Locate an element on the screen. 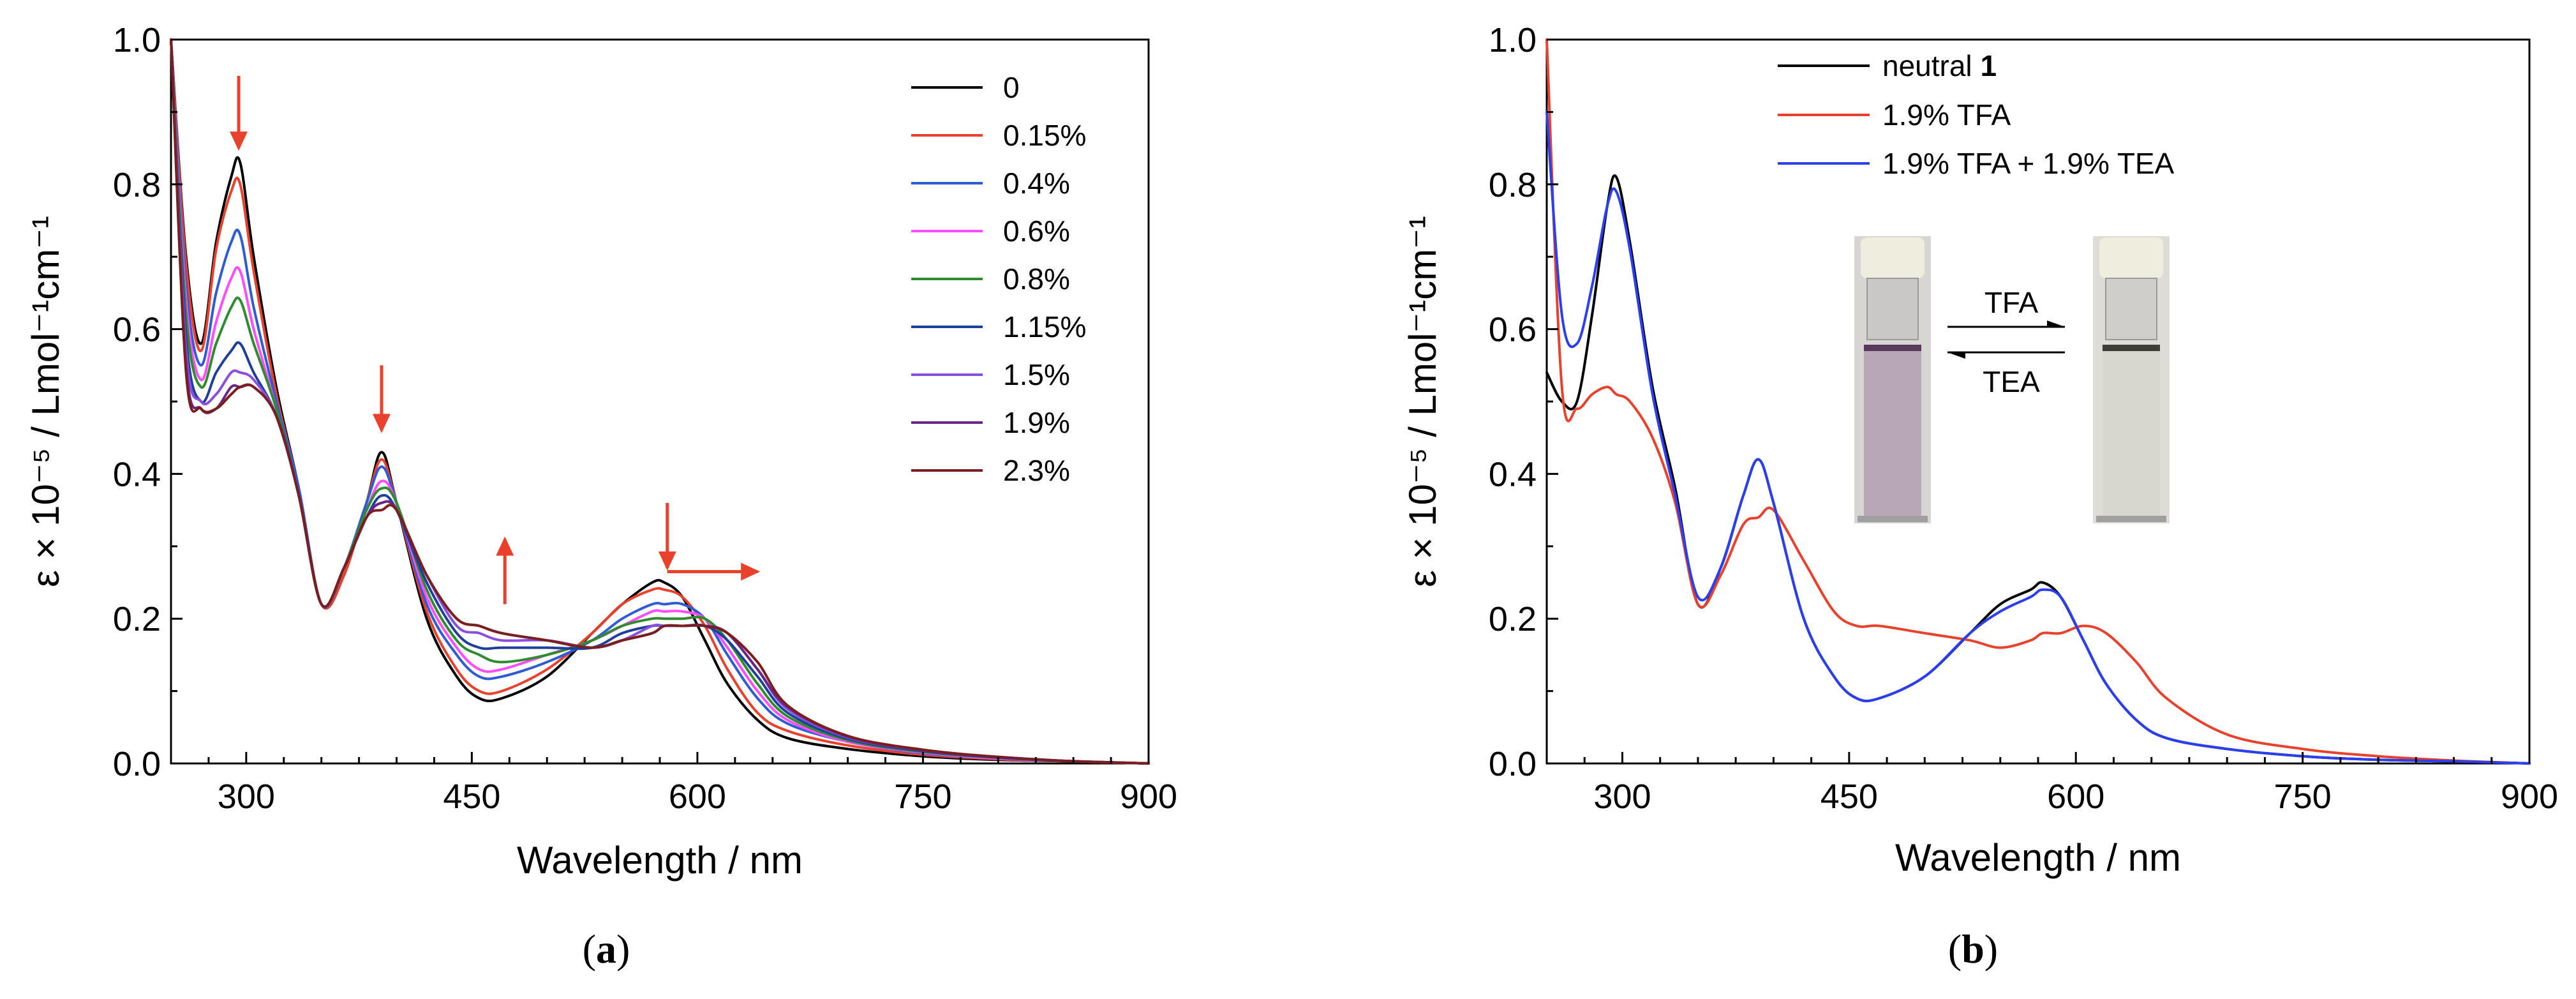  panel-a-legend: 0 0.15% 0.4% 0.6% 0.8% 1.15% is located at coordinates (998, 279).